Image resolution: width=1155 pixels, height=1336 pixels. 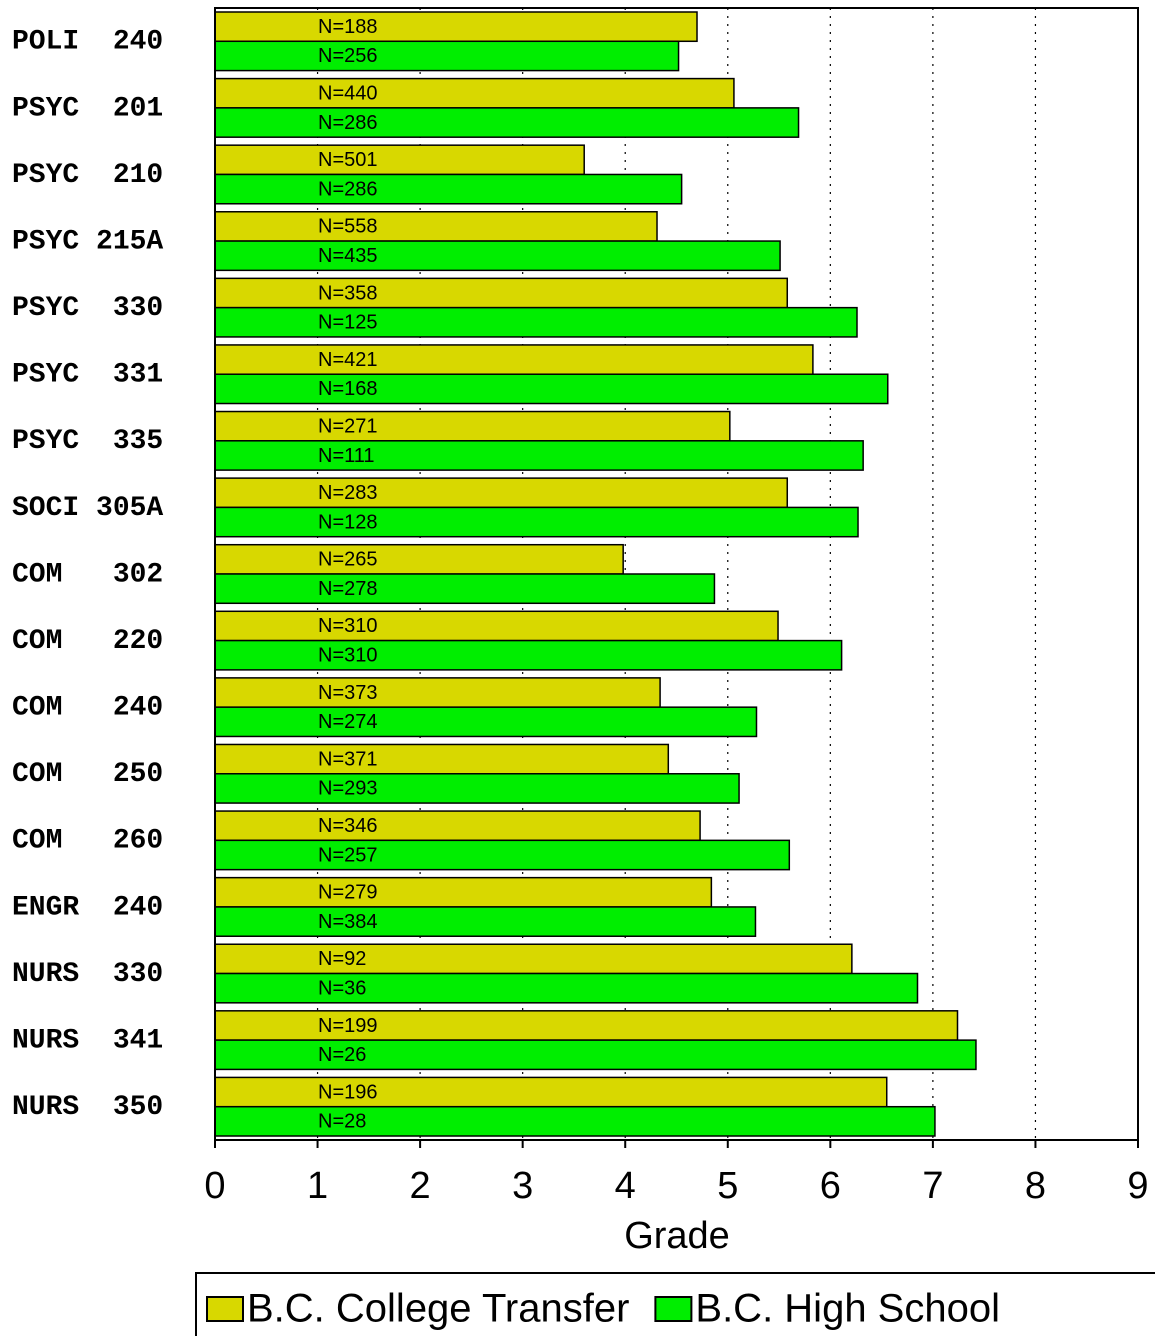 What do you see at coordinates (847, 1309) in the screenshot?
I see `legend-label: B.C. High School` at bounding box center [847, 1309].